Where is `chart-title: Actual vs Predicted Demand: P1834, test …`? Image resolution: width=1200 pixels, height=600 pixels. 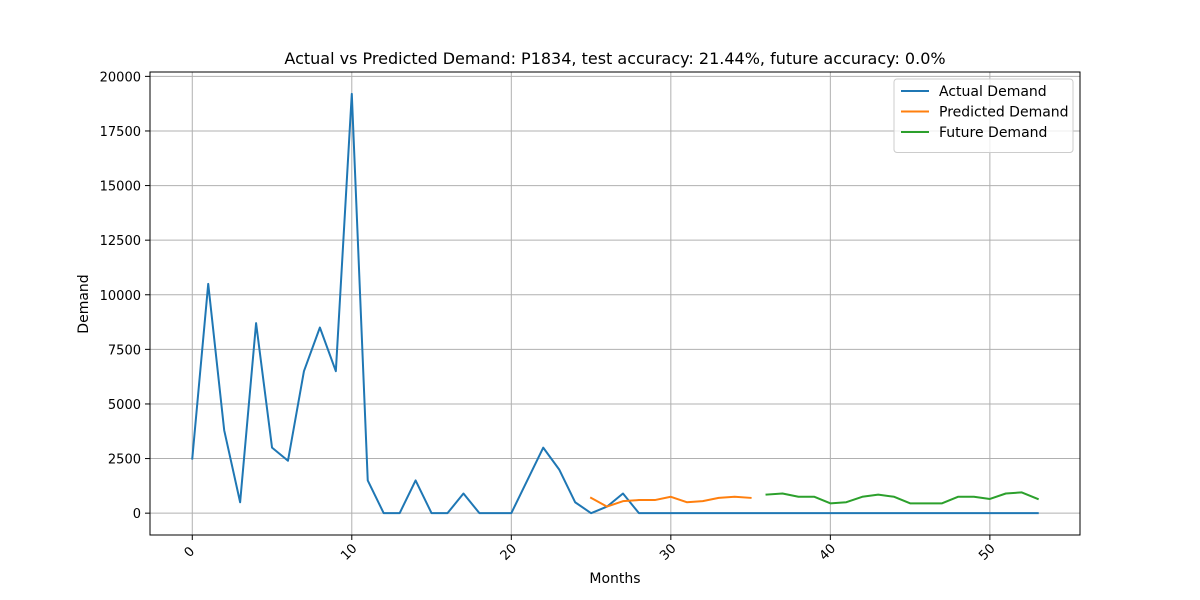 chart-title: Actual vs Predicted Demand: P1834, test … is located at coordinates (614, 58).